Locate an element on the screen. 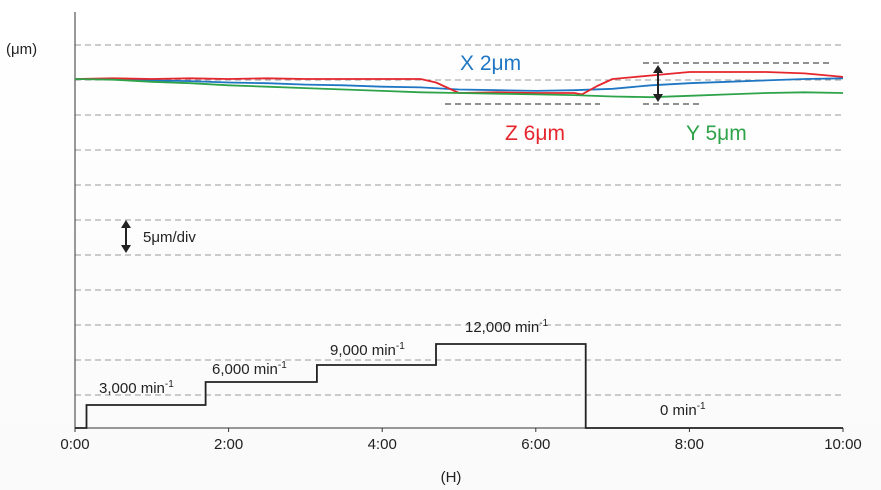  series-line-y is located at coordinates (459, 88).